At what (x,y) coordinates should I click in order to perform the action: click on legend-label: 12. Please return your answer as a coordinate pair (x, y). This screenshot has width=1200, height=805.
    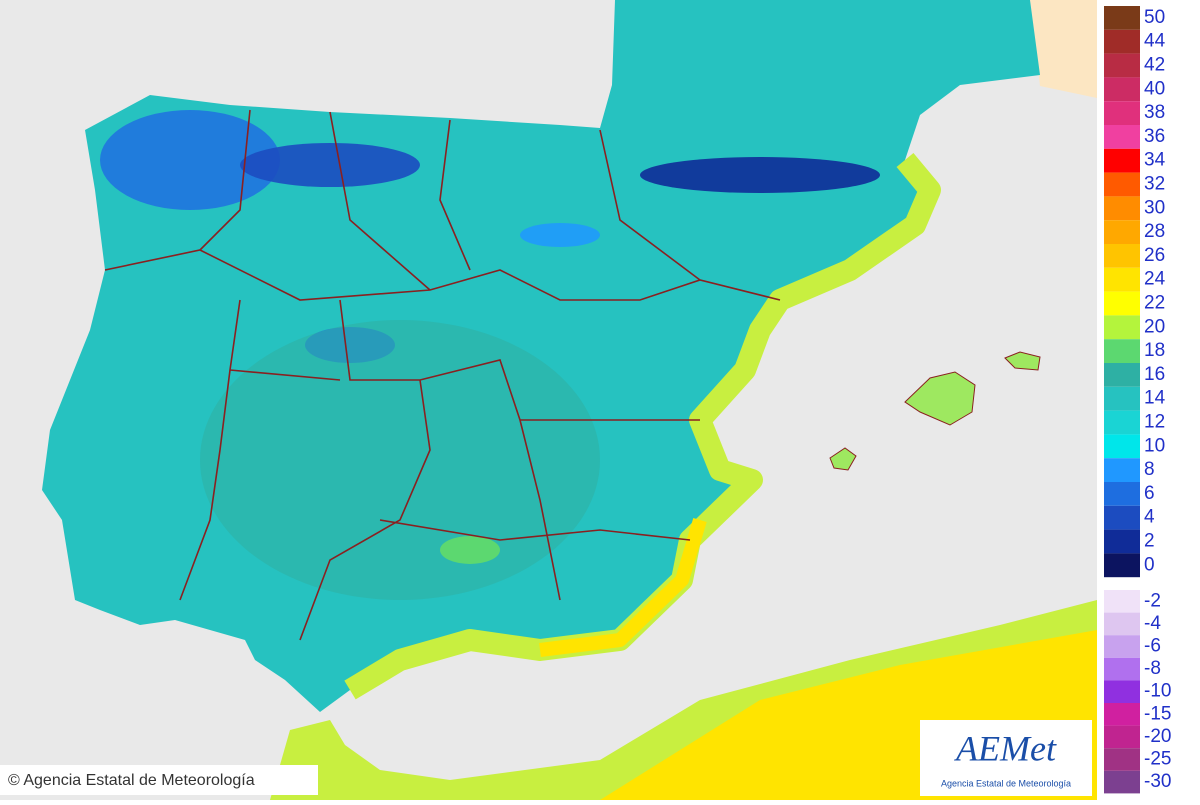
    Looking at the image, I should click on (1154, 422).